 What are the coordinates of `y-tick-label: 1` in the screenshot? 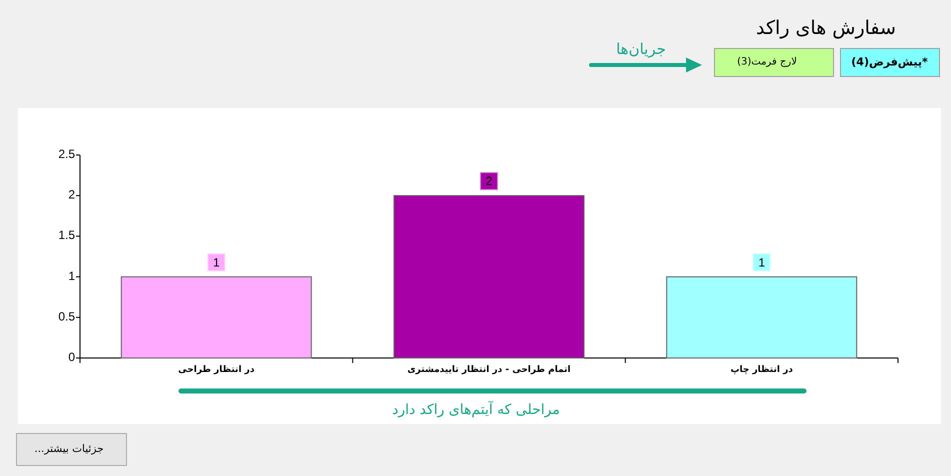 It's located at (72, 275).